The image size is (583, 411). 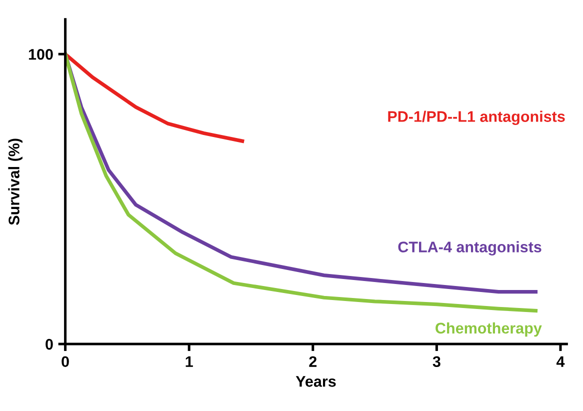 I want to click on x-tick-label: 1, so click(x=189, y=361).